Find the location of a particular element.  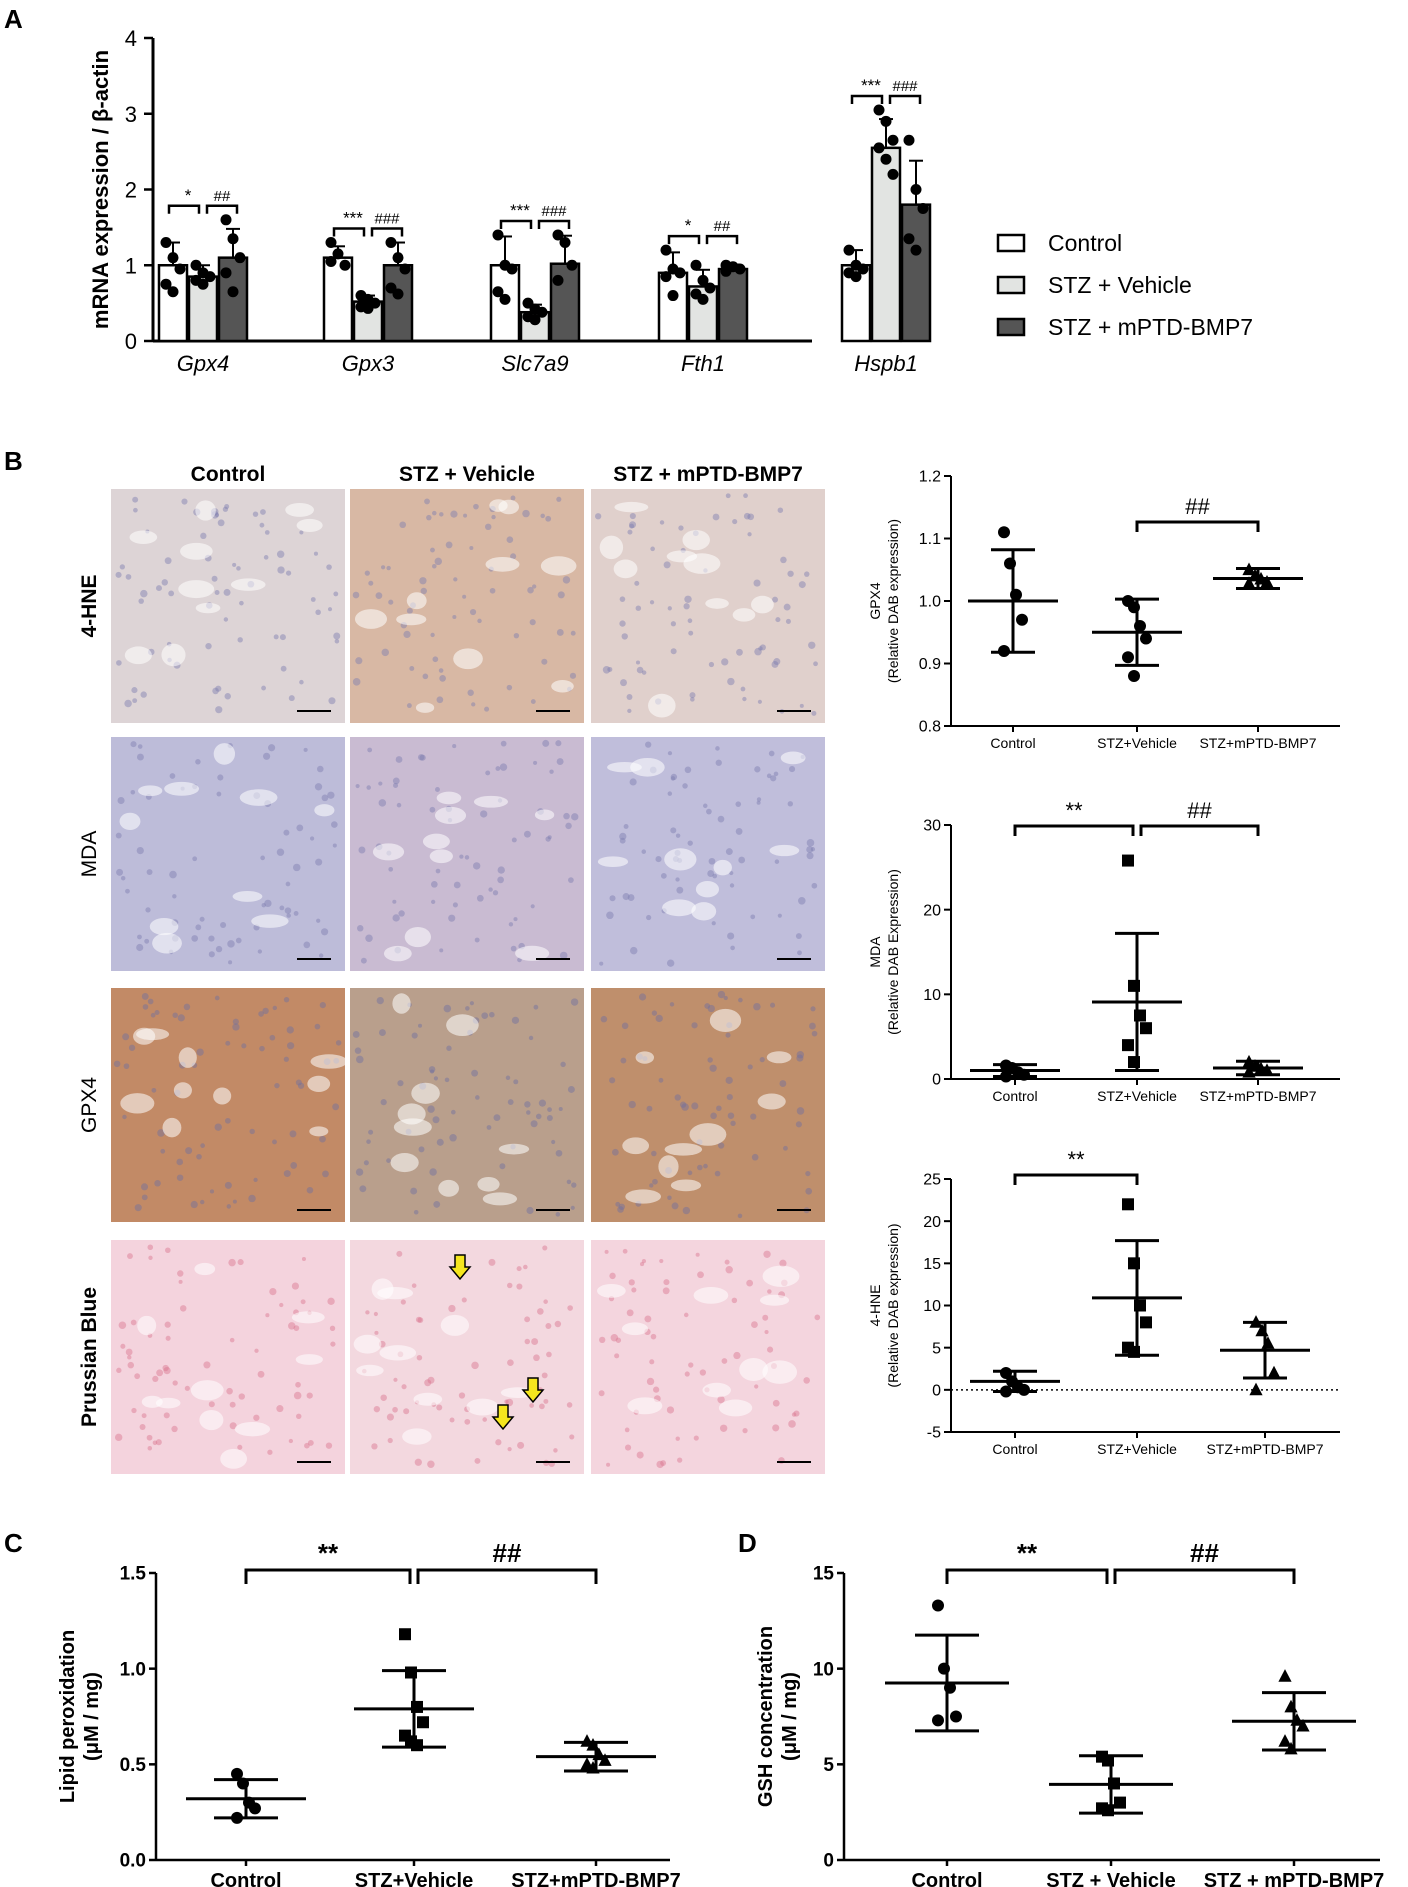

significance-label: ### is located at coordinates (554, 211).